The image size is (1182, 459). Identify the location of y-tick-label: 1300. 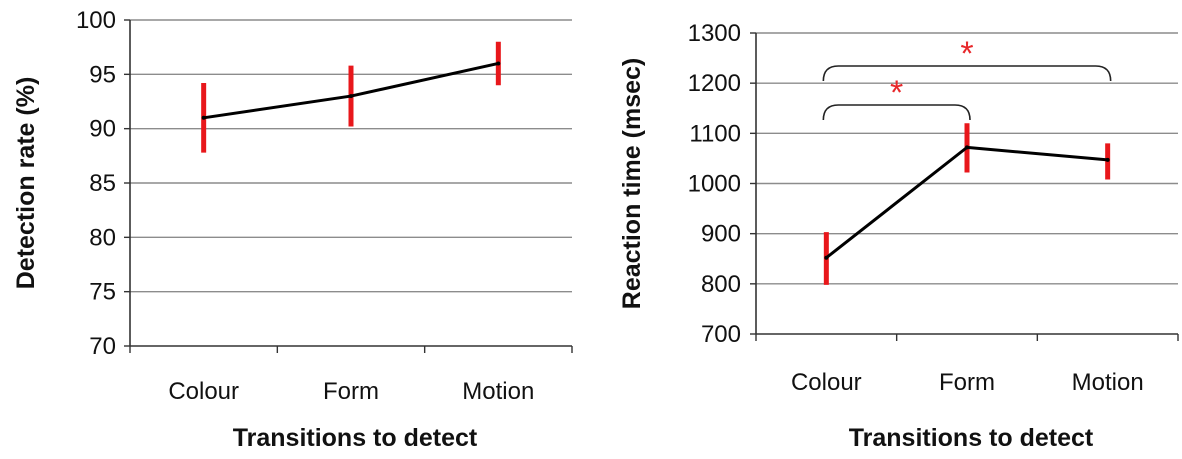
(714, 33).